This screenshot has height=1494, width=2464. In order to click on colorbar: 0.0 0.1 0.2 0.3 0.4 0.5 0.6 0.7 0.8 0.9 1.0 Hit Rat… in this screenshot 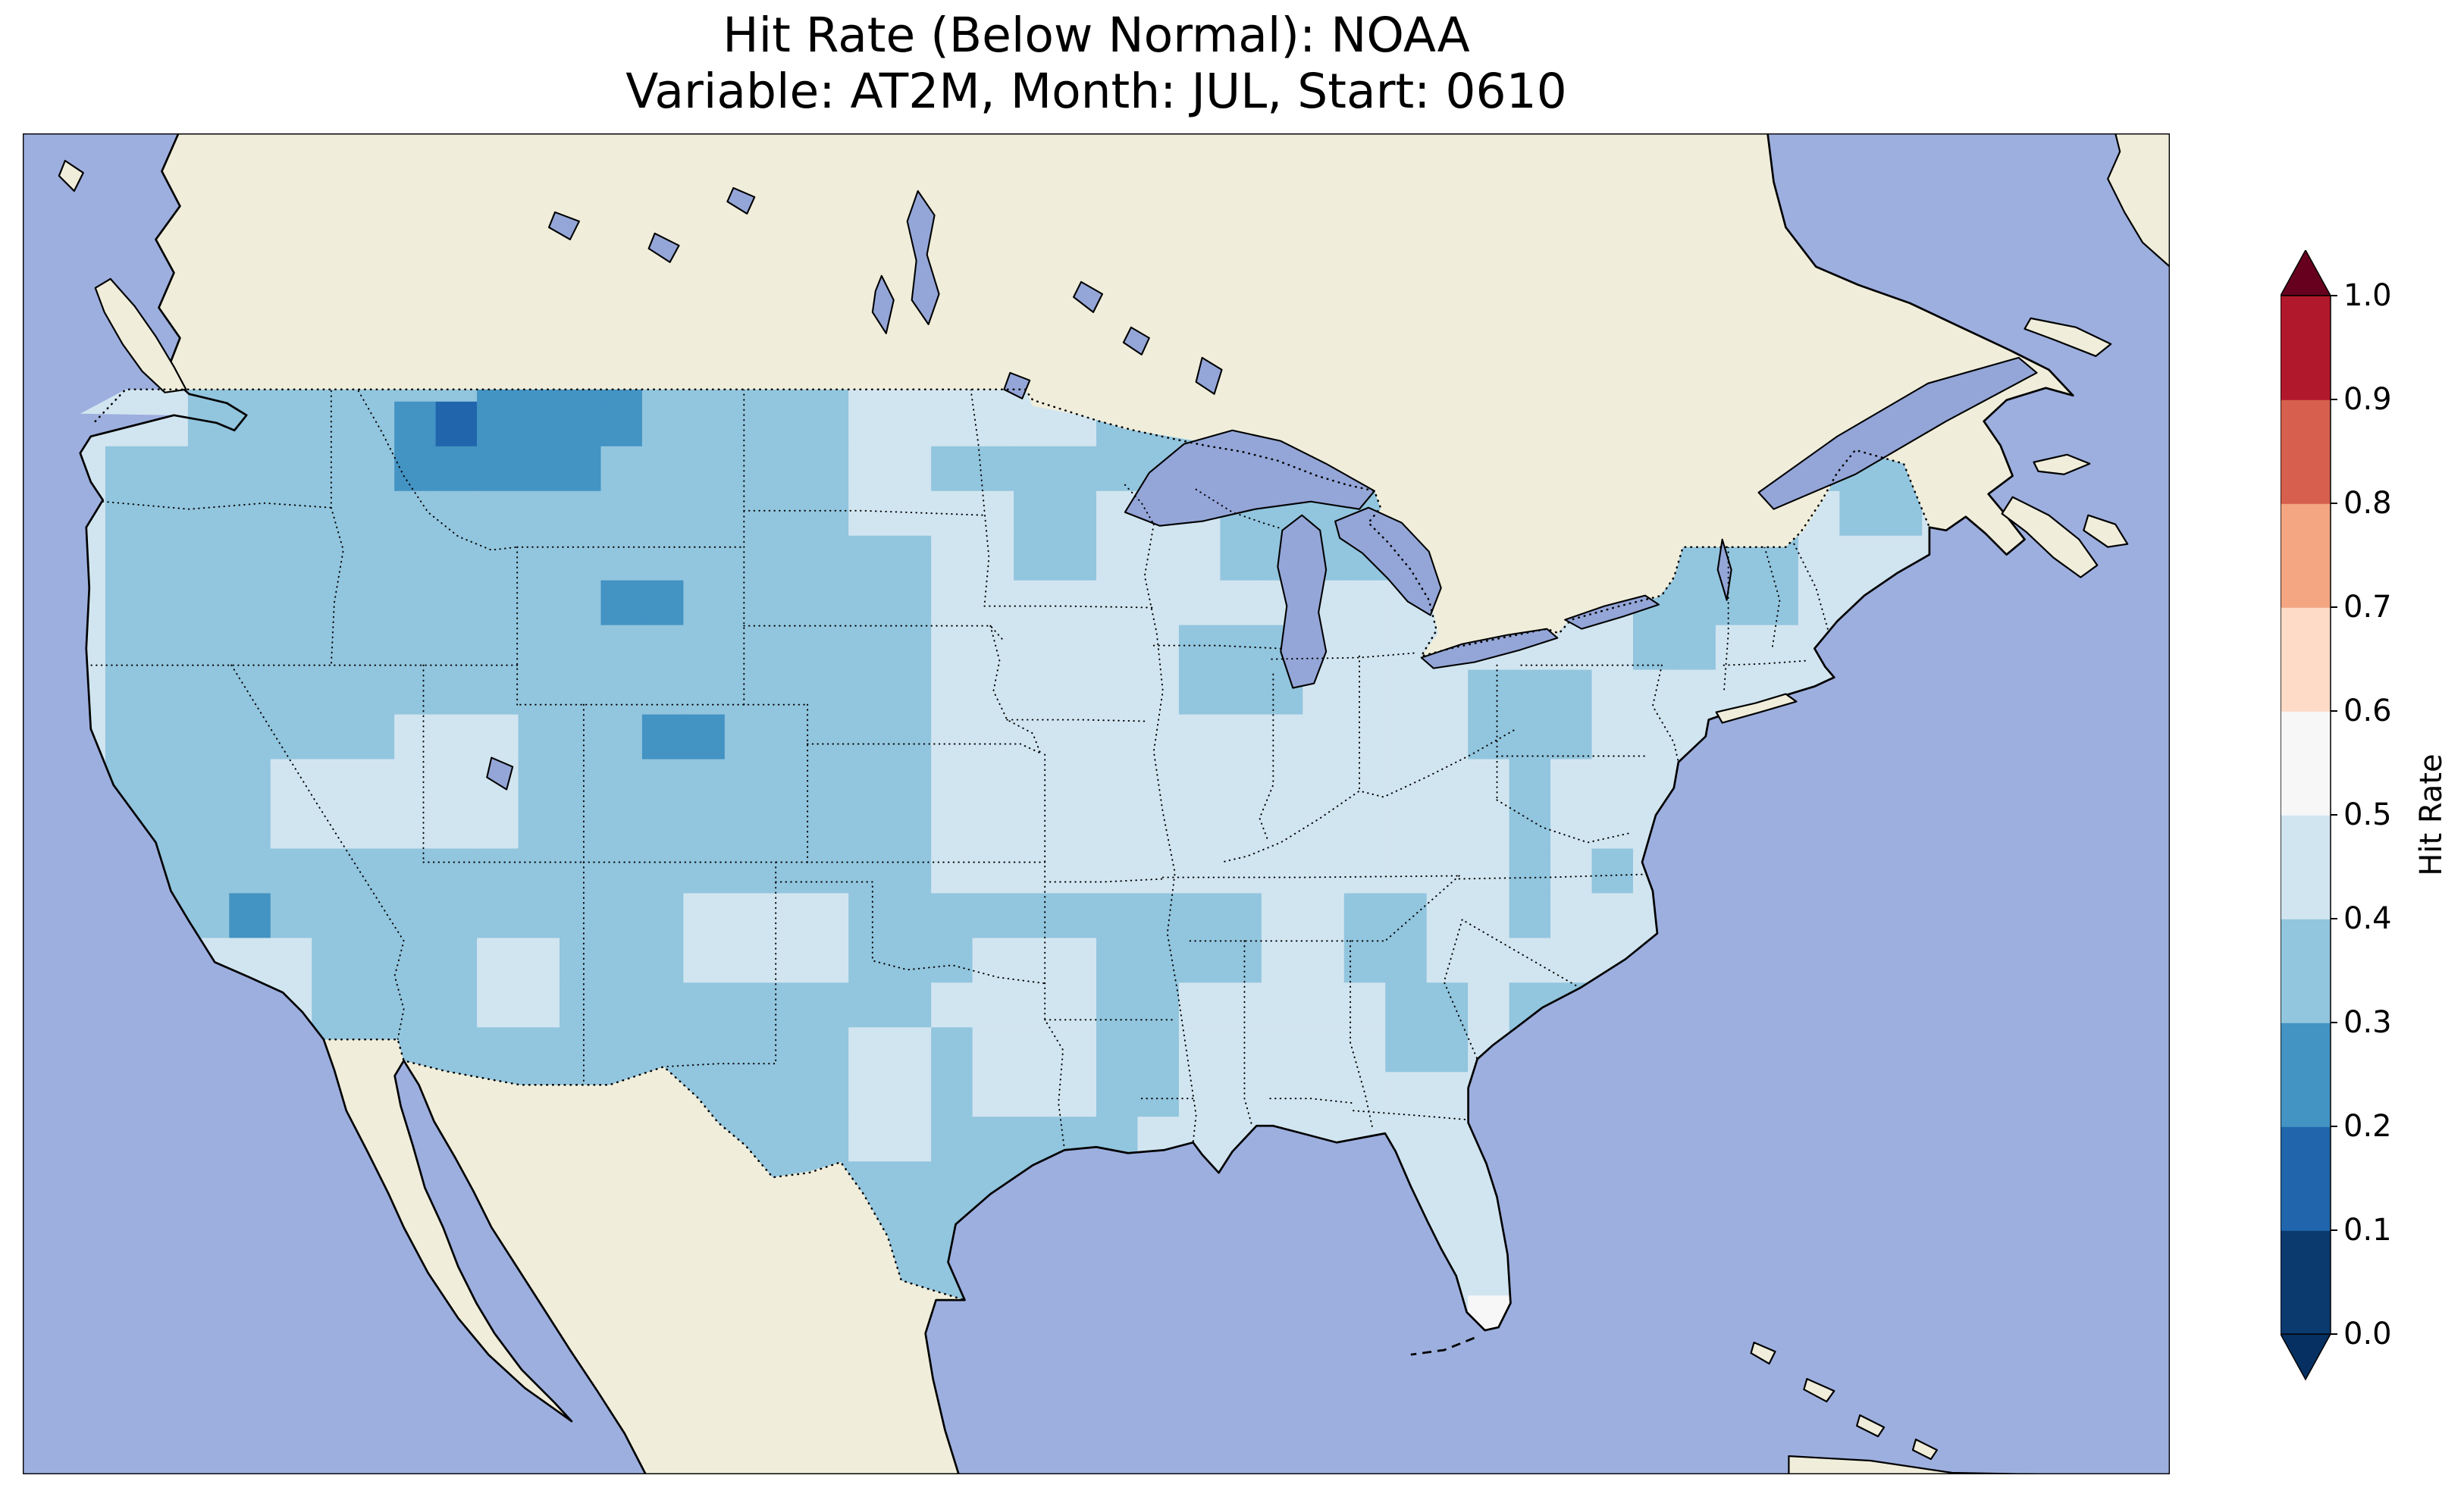, I will do `click(2365, 815)`.